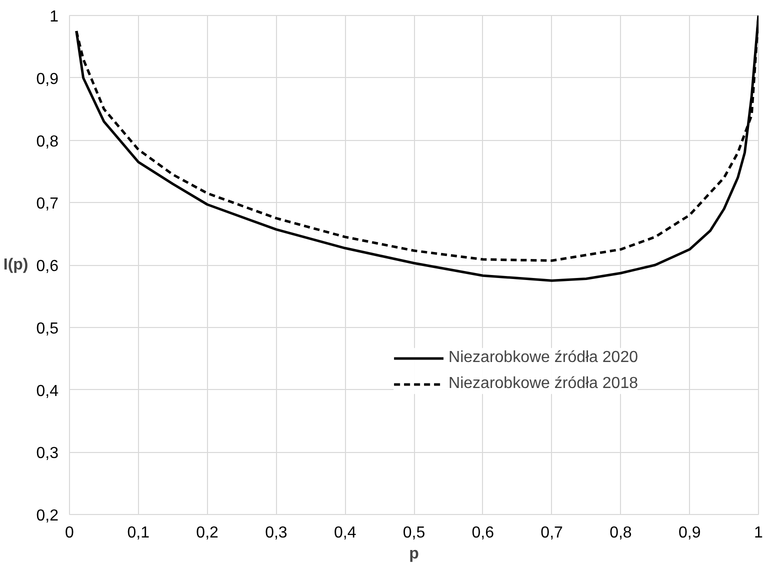 This screenshot has width=775, height=569. What do you see at coordinates (689, 533) in the screenshot?
I see `x-tick-label: 0,9` at bounding box center [689, 533].